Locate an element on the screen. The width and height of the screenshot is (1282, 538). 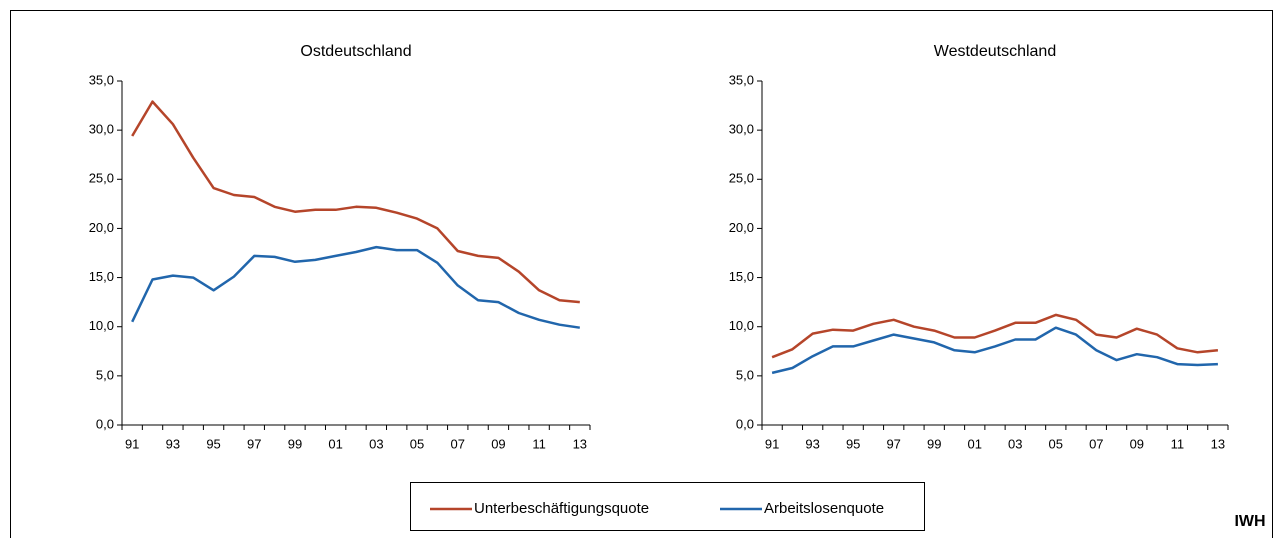
legend-box is located at coordinates (667, 506).